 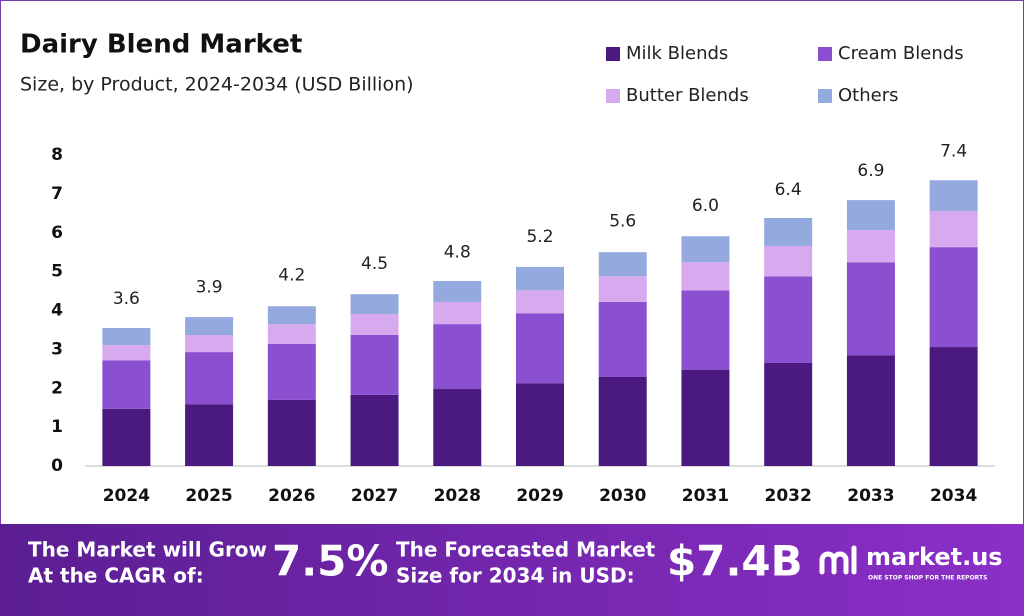 I want to click on x-tick-label: 2027, so click(x=374, y=496).